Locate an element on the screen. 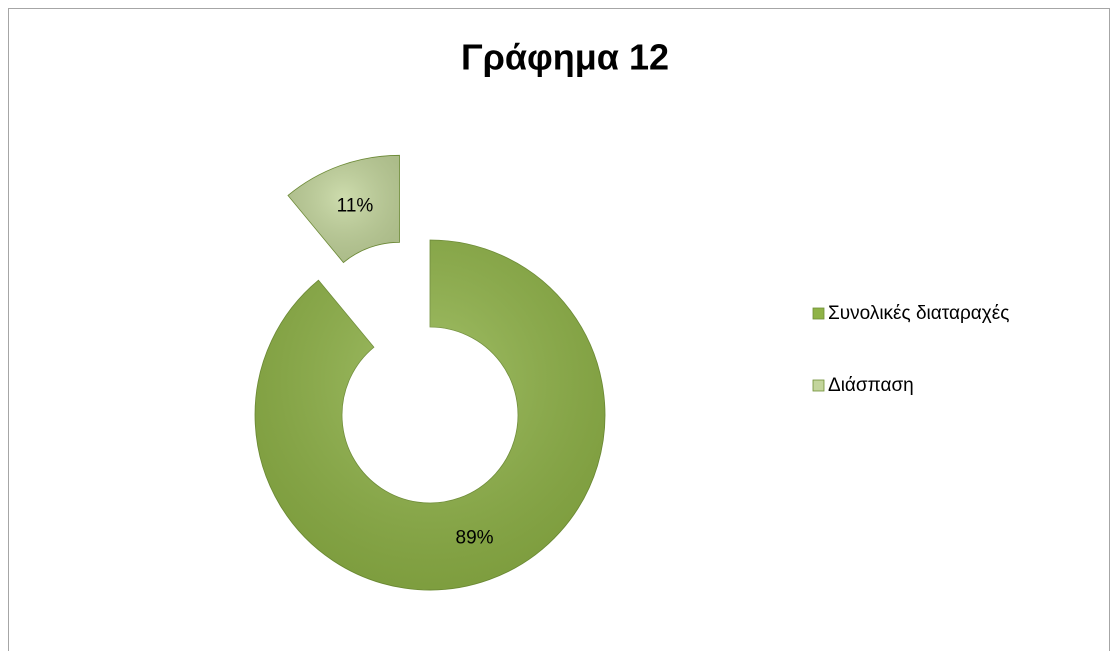 This screenshot has width=1117, height=651. data-label: 89% is located at coordinates (475, 538).